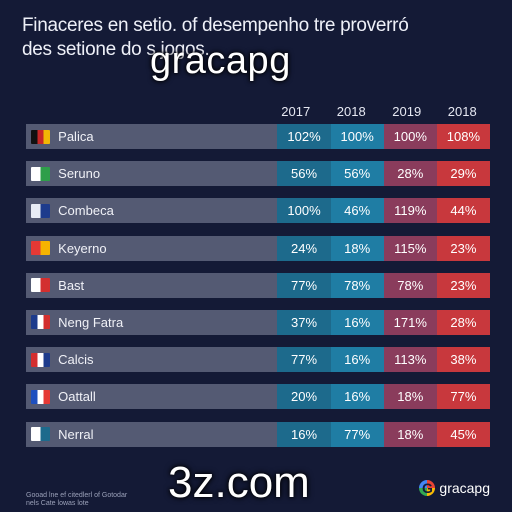 This screenshot has width=512, height=512. Describe the element at coordinates (463, 174) in the screenshot. I see `data-cell: 29%` at that location.